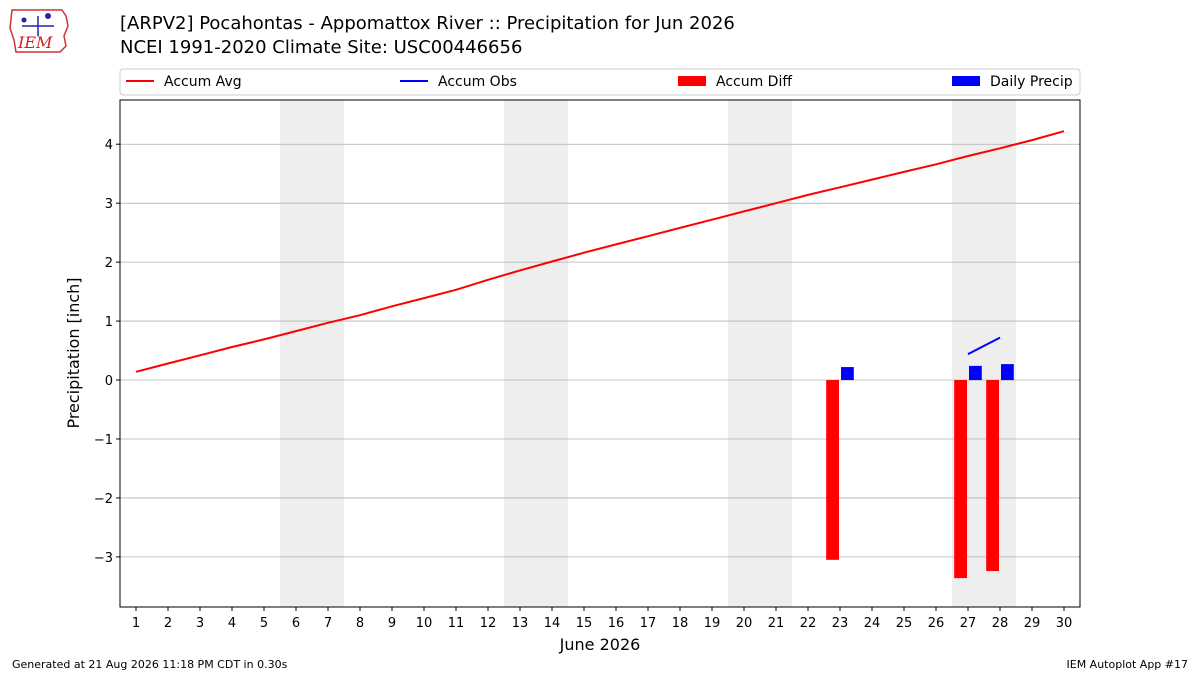 This screenshot has width=1200, height=675. Describe the element at coordinates (392, 623) in the screenshot. I see `x-tick-label: 9` at that location.